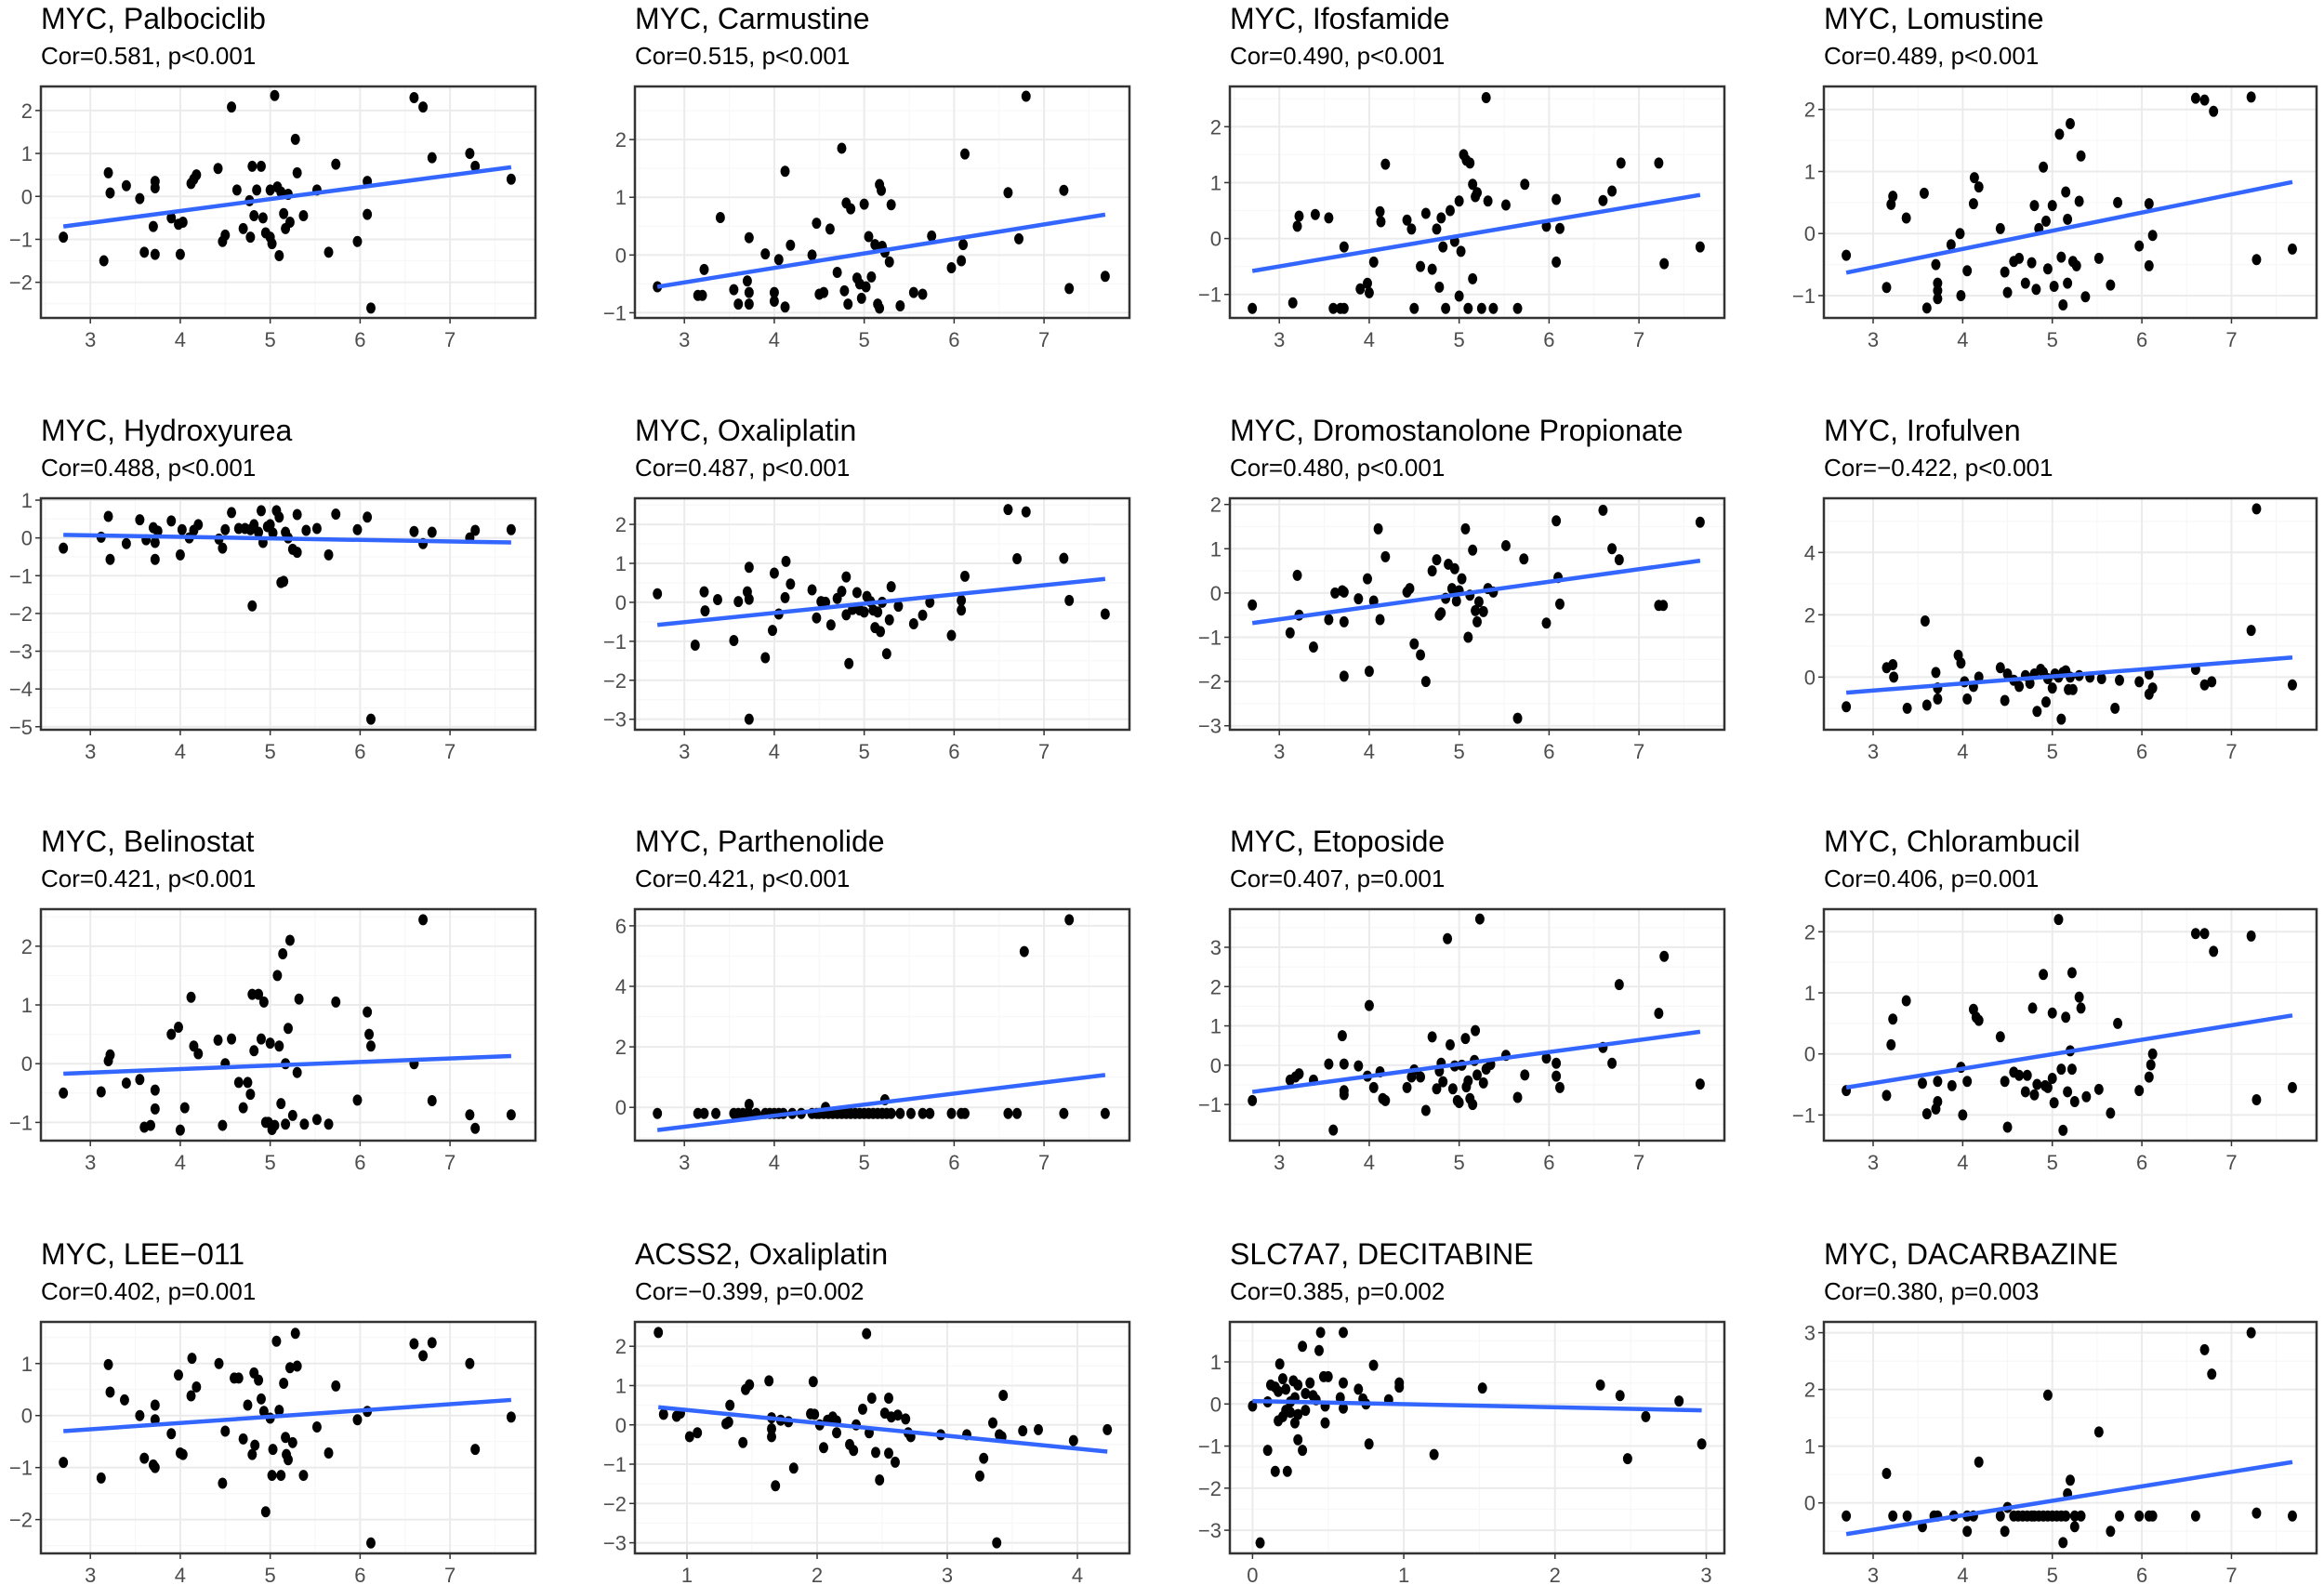 Image resolution: width=2324 pixels, height=1585 pixels. What do you see at coordinates (1209, 726) in the screenshot?
I see `y-tick-label: −3` at bounding box center [1209, 726].